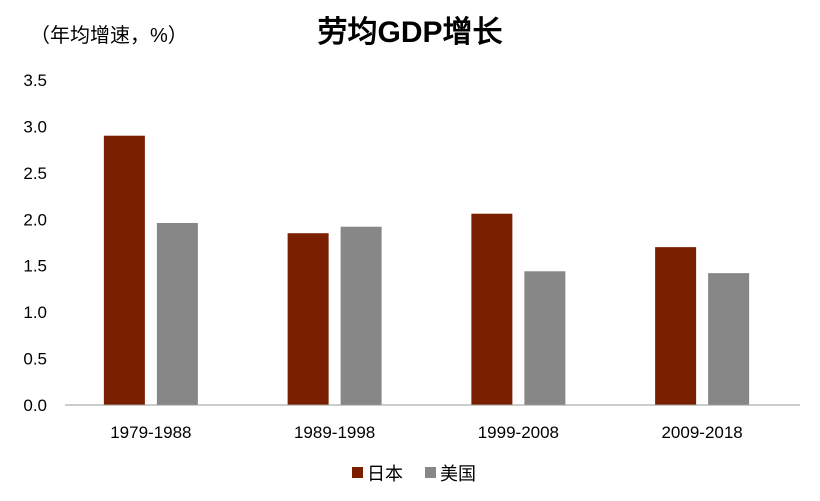 The height and width of the screenshot is (501, 820). Describe the element at coordinates (35, 173) in the screenshot. I see `y-tick-label: 2.5` at that location.